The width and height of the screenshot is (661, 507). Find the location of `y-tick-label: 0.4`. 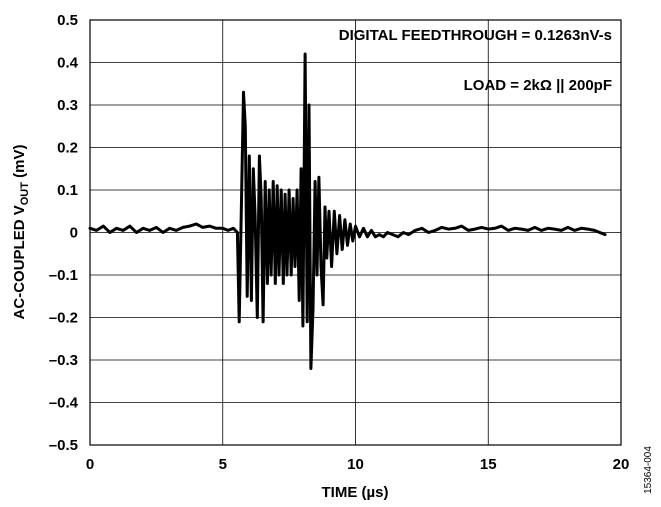

y-tick-label: 0.4 is located at coordinates (68, 63).